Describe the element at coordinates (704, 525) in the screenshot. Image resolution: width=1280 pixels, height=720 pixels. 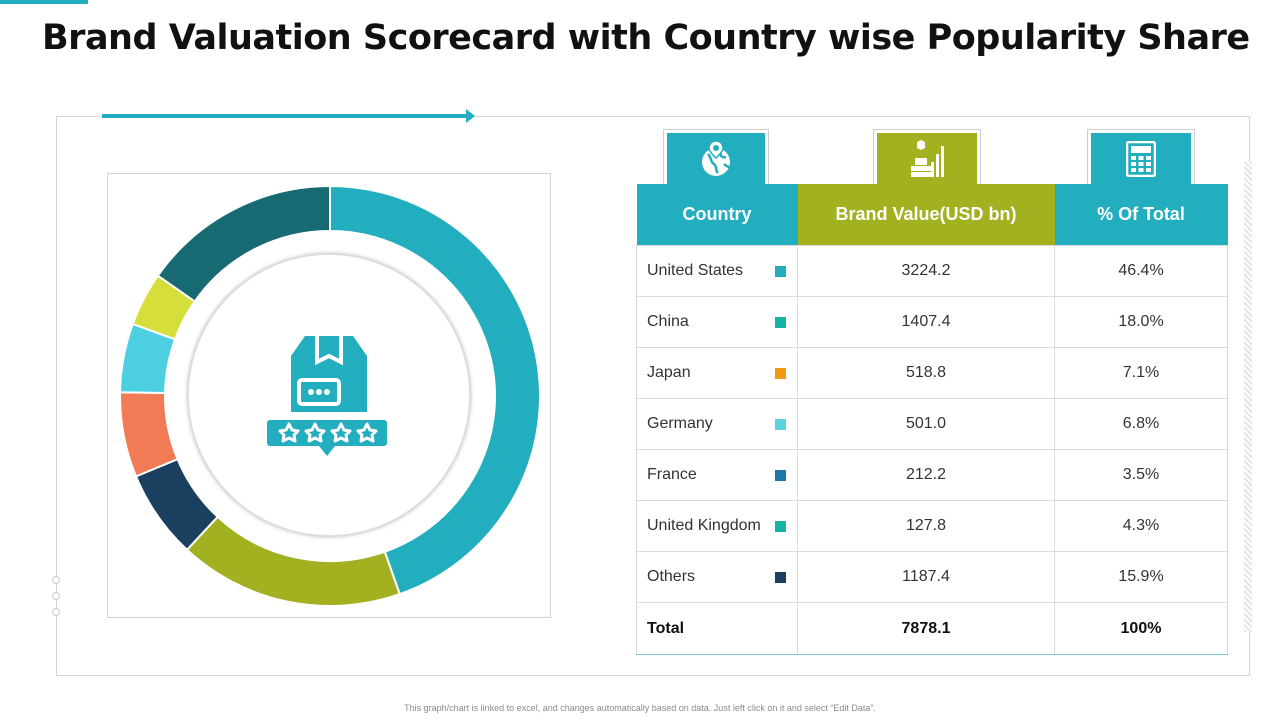
I see `country-name: United Kingdom` at that location.